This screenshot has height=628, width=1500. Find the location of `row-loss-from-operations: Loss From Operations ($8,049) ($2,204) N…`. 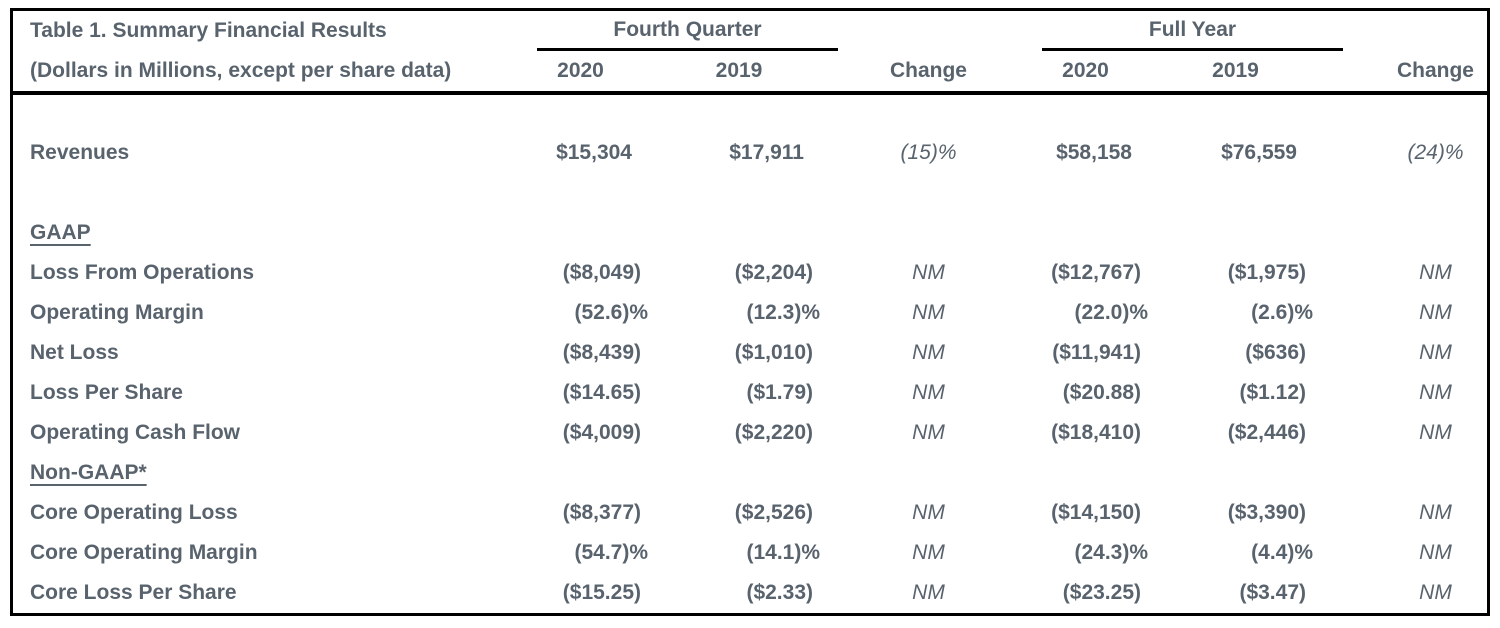

row-loss-from-operations: Loss From Operations ($8,049) ($2,204) N… is located at coordinates (750, 273).